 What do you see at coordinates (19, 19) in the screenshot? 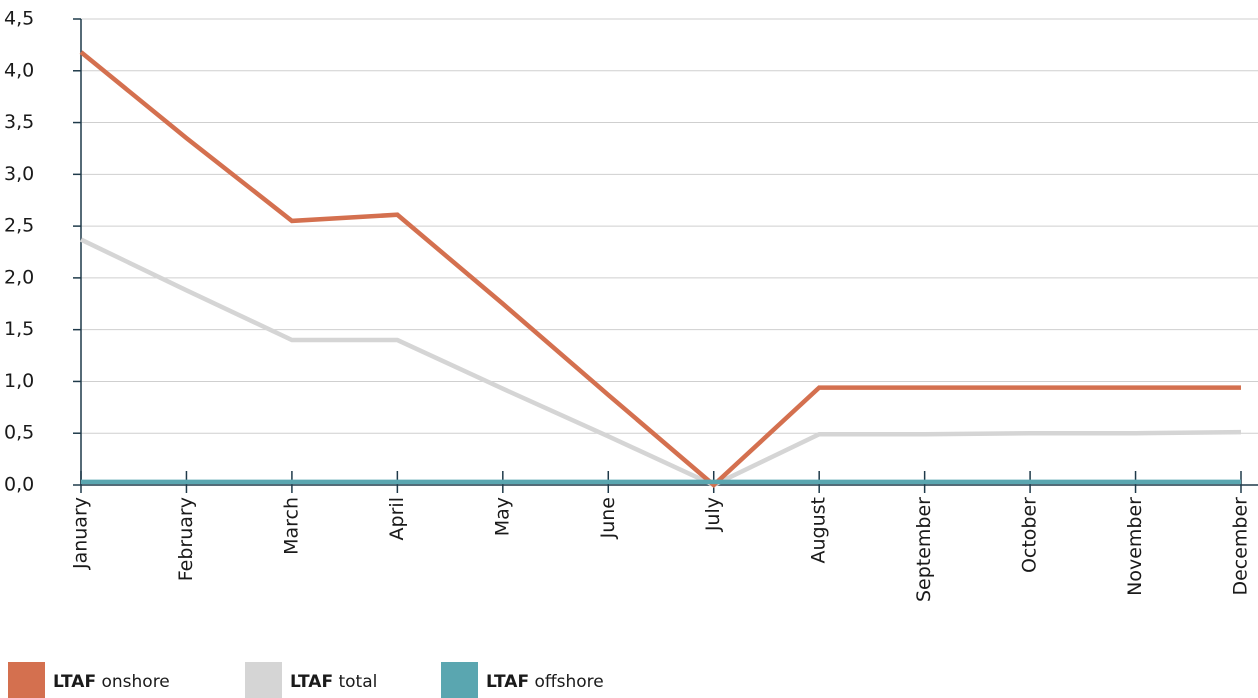
I see `y-tick-label: 4,5` at bounding box center [19, 19].